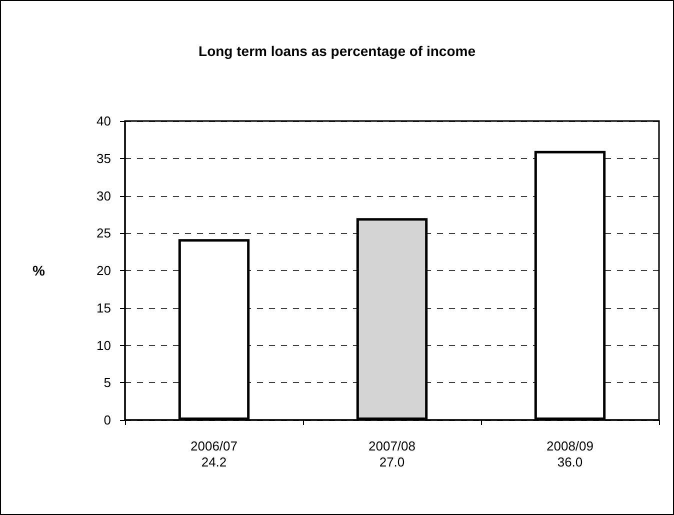 Image resolution: width=674 pixels, height=515 pixels. Describe the element at coordinates (337, 51) in the screenshot. I see `chart-title: Long term loans as percentage of income` at that location.